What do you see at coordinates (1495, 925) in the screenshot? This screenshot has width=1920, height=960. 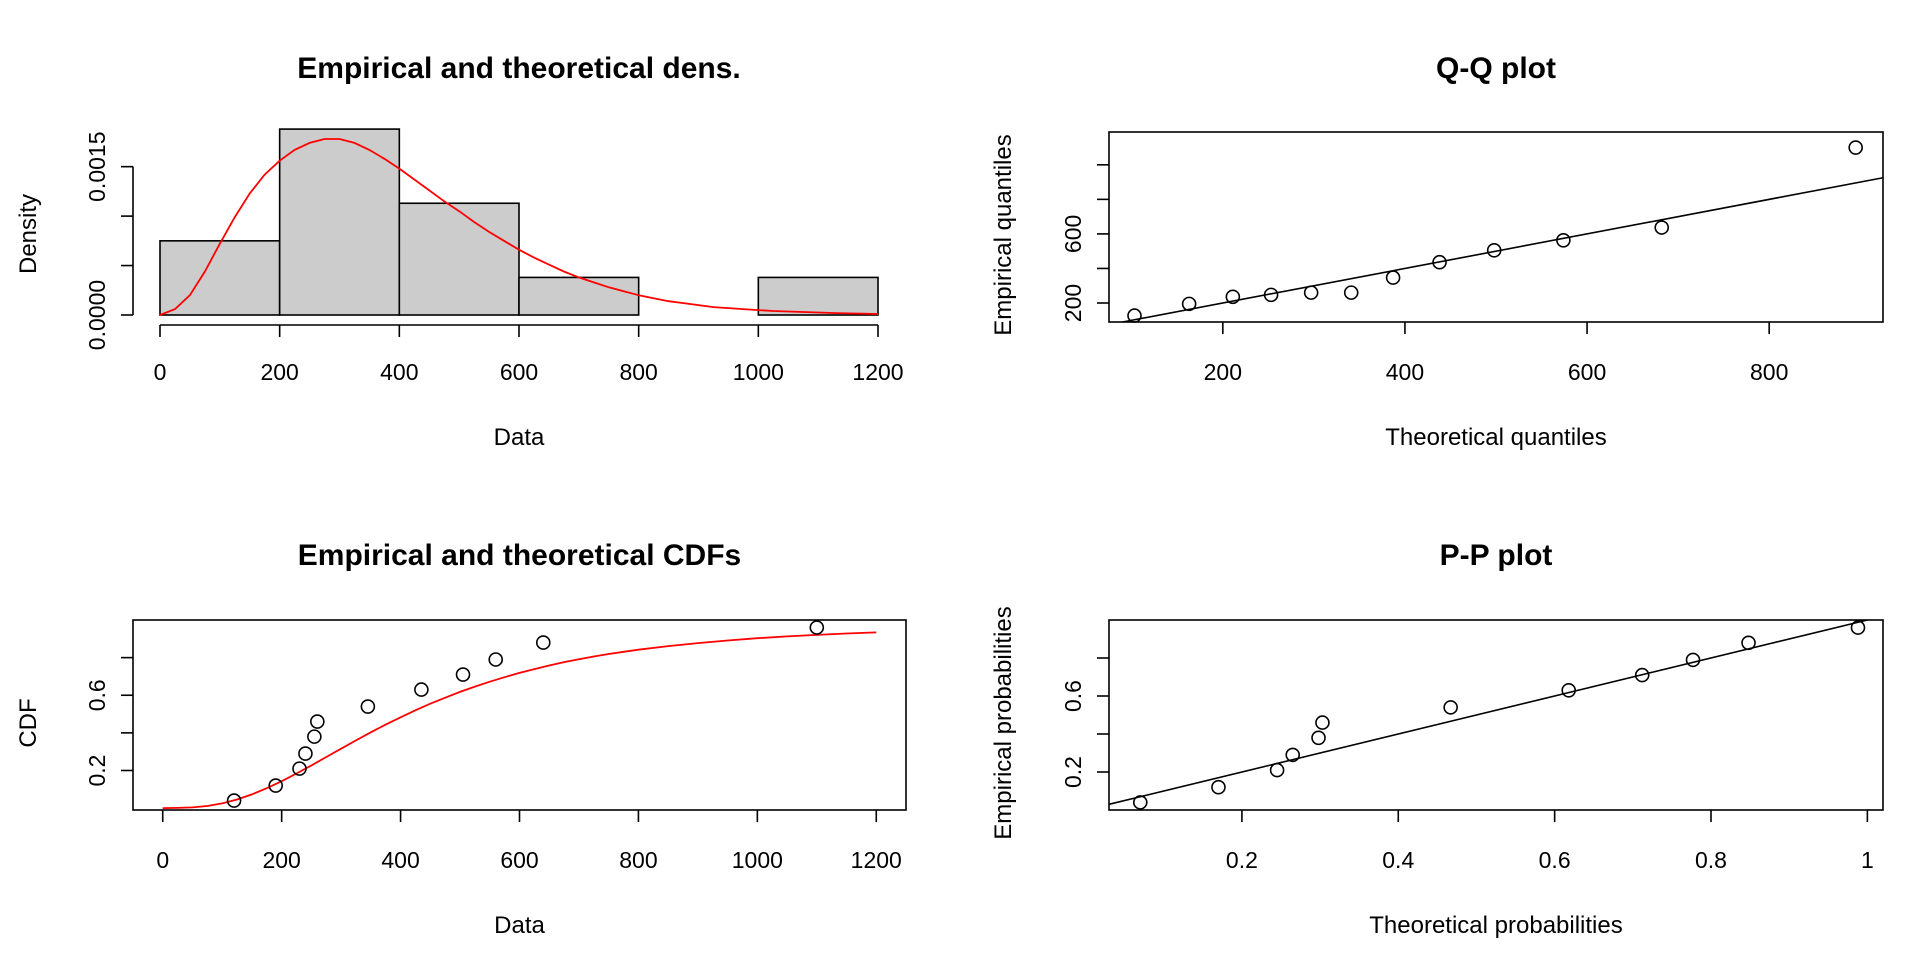 I see `x-axis-label: Theoretical probabilities` at bounding box center [1495, 925].